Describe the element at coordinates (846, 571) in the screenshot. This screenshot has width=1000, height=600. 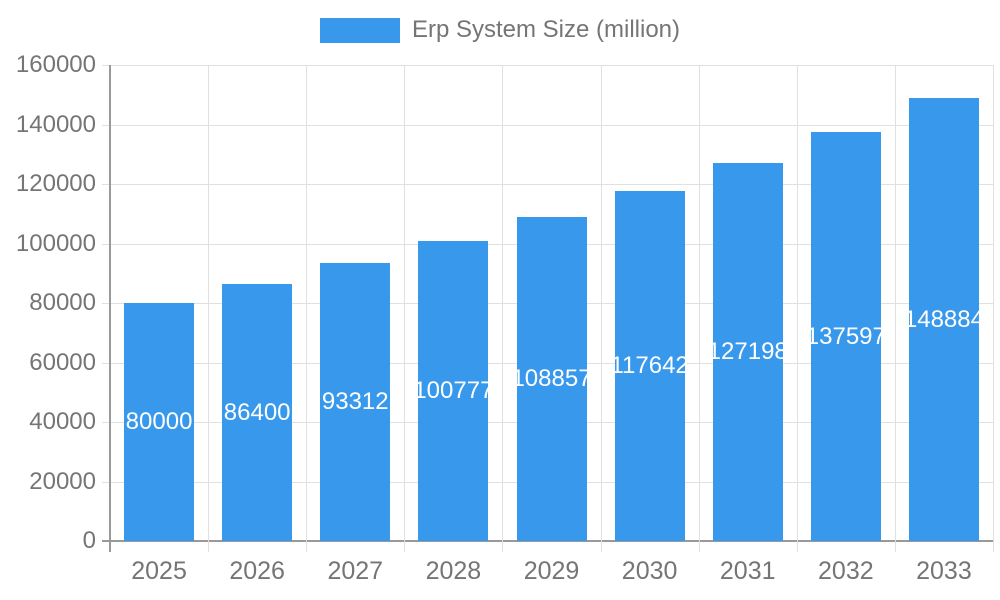
I see `x-tick-label: 2032` at that location.